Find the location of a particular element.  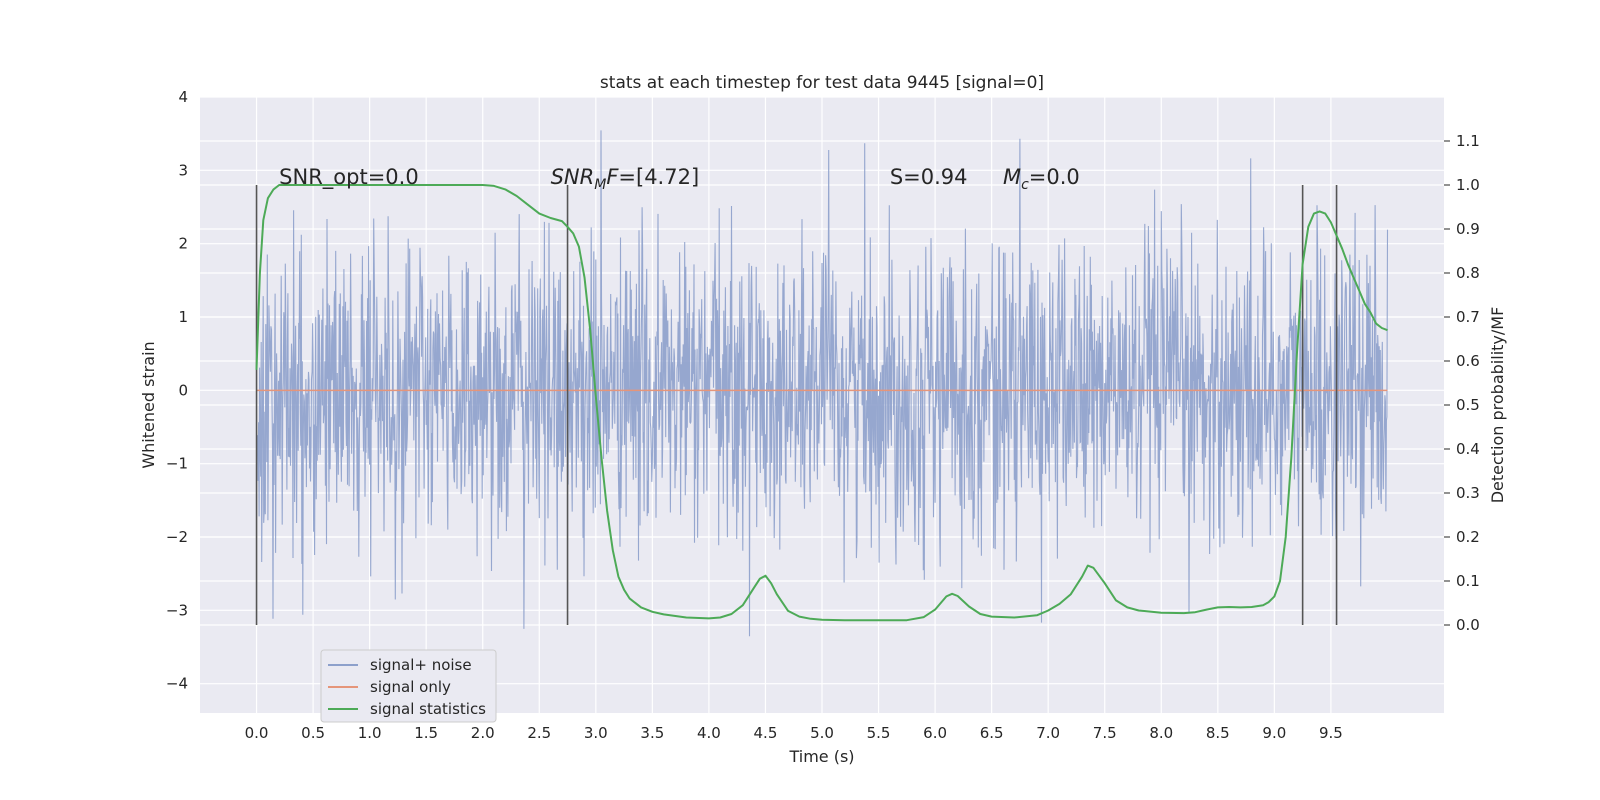

annotation: Mc=0.0 is located at coordinates (1041, 179).